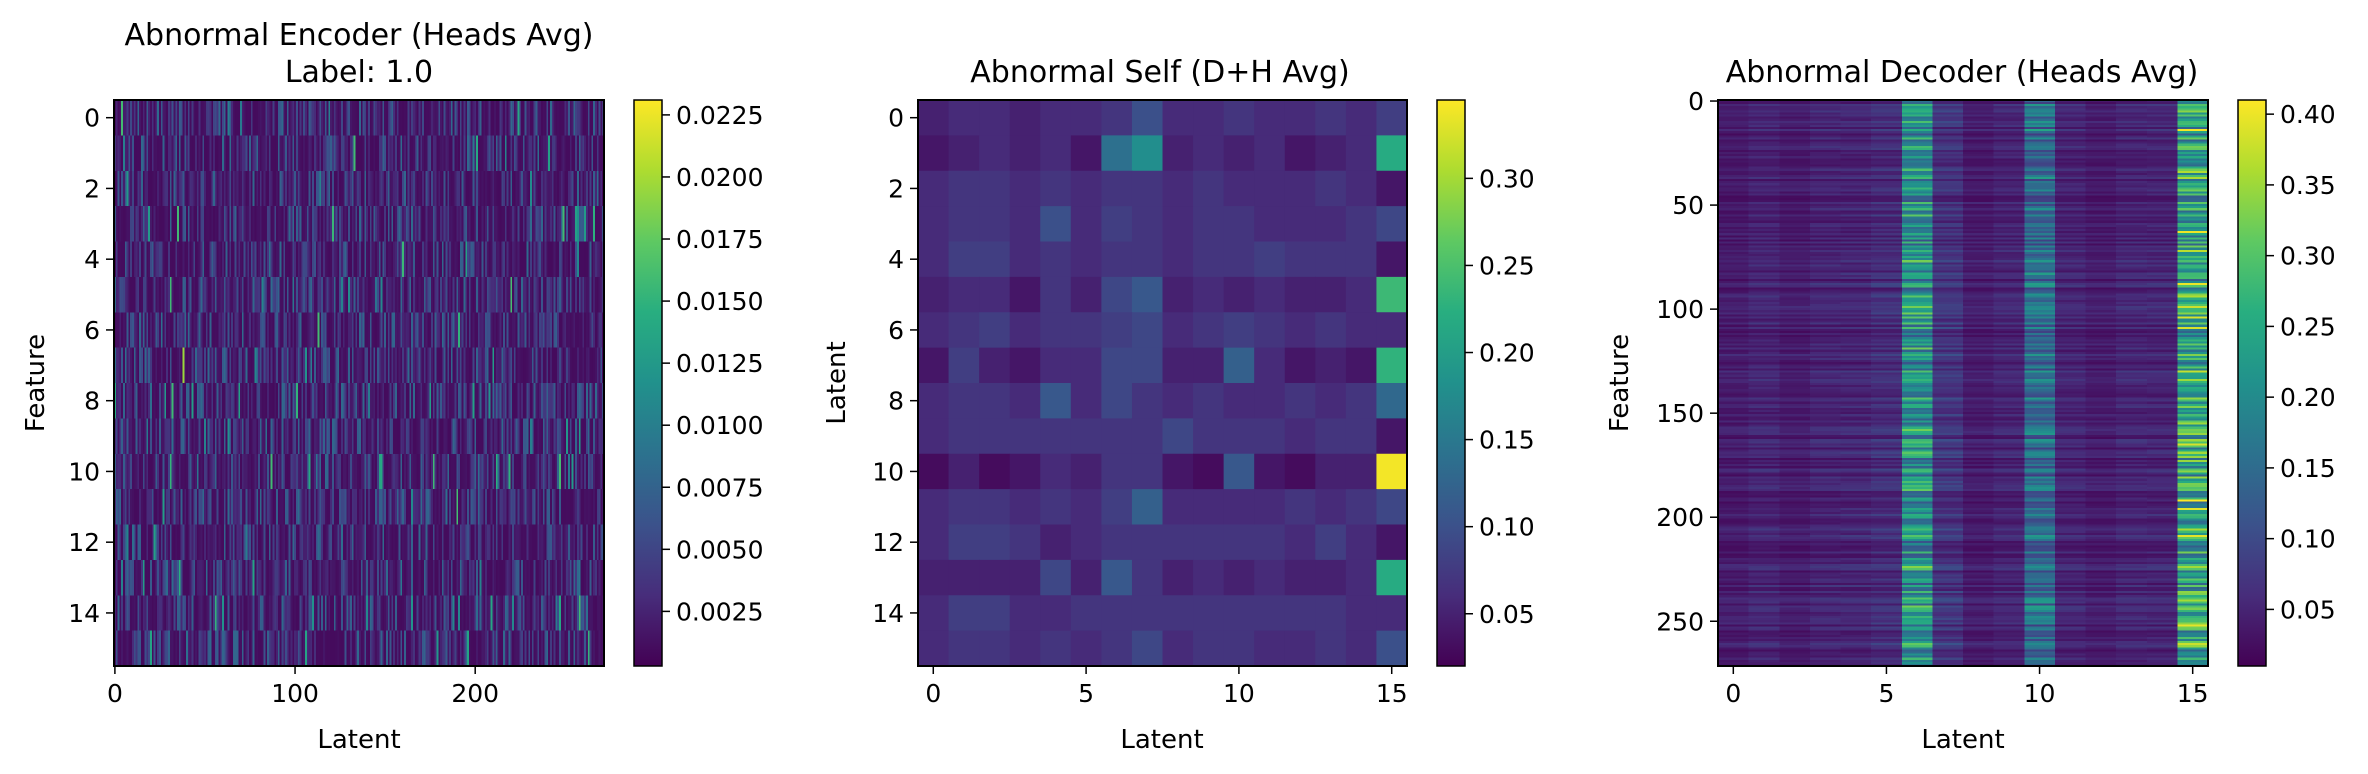  I want to click on self-colorbar-tick-label: 0.10, so click(1507, 527).